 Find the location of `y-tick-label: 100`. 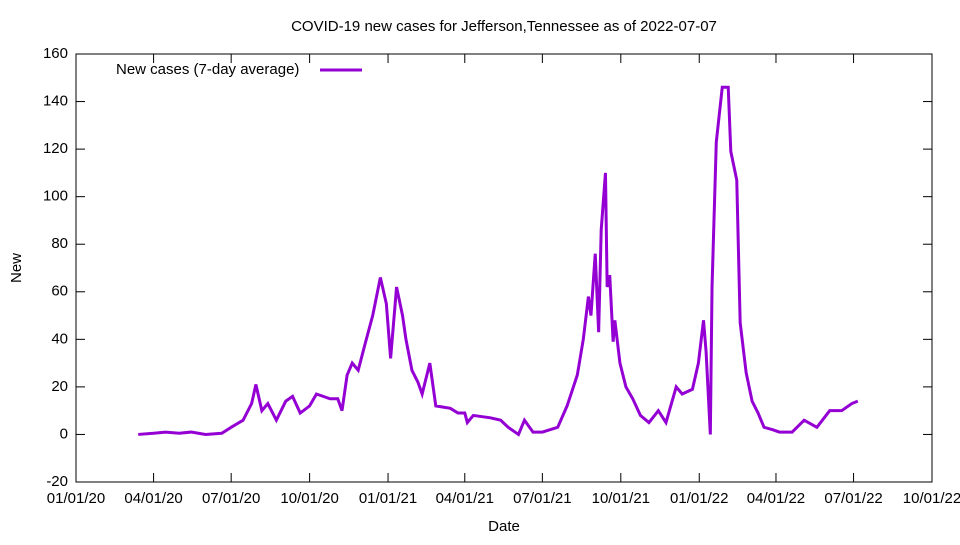

y-tick-label: 100 is located at coordinates (55, 196).